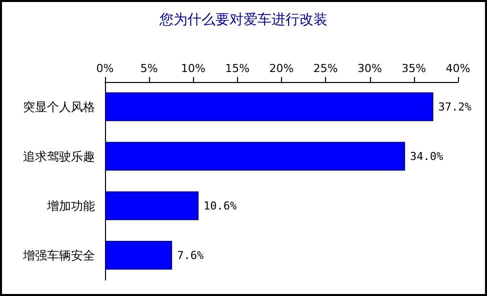  Describe the element at coordinates (59, 107) in the screenshot. I see `y-tick-label: 突显个人风格` at that location.